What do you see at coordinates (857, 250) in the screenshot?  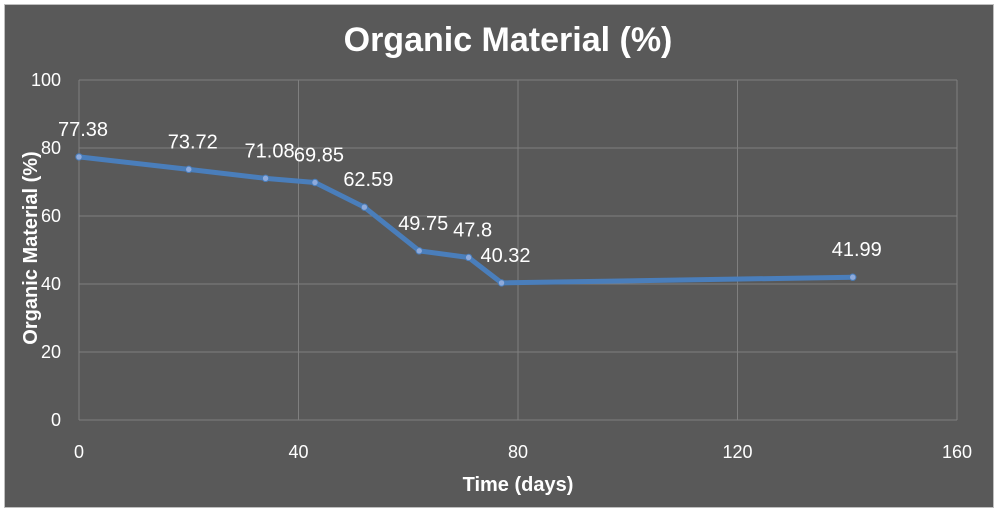 I see `data-label: 41.99` at bounding box center [857, 250].